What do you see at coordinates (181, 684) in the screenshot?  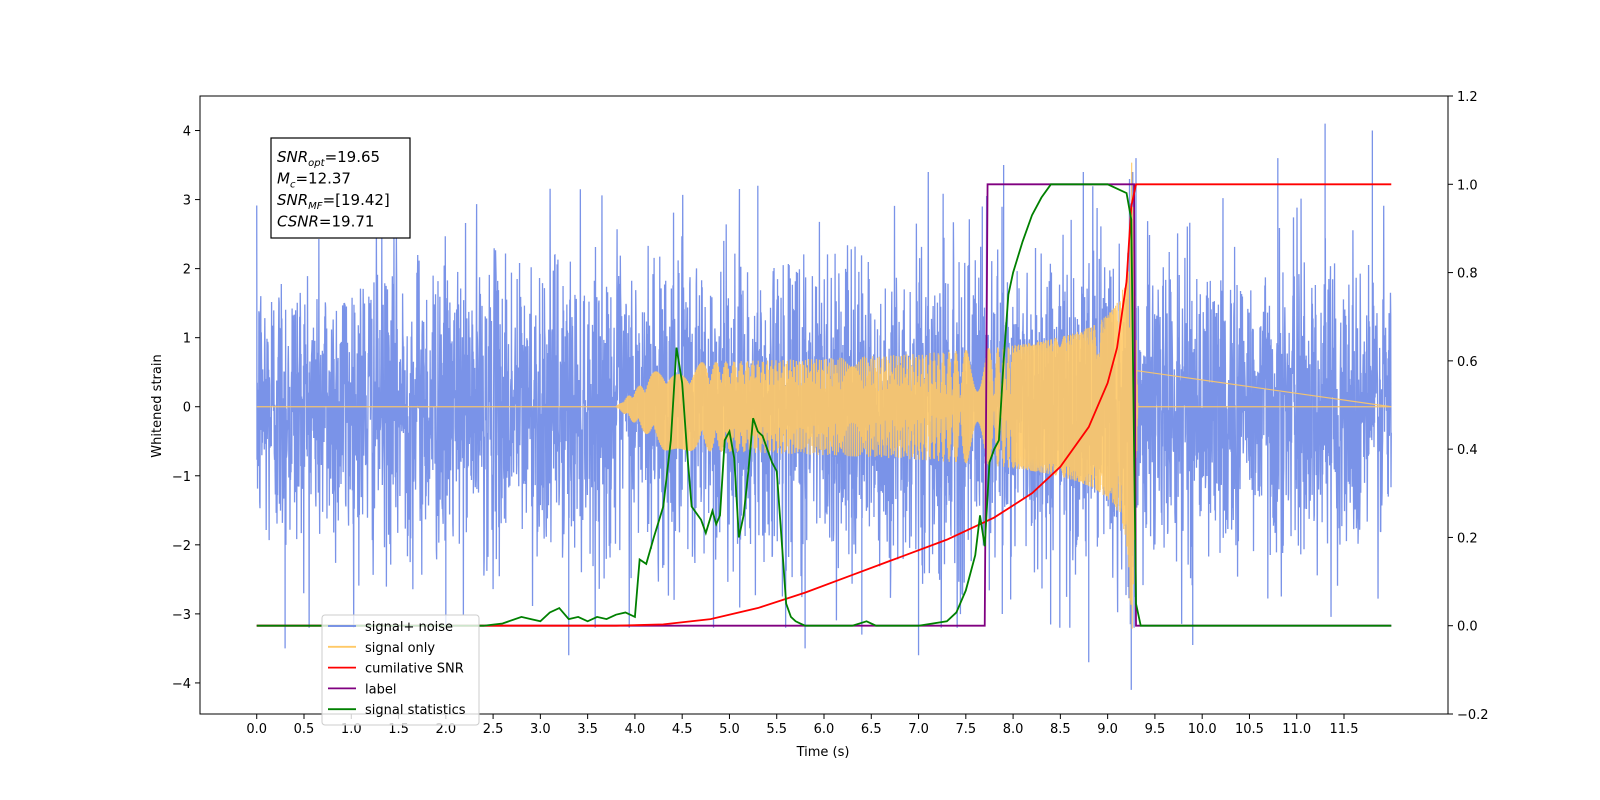 I see `y-tick-label: −4` at bounding box center [181, 684].